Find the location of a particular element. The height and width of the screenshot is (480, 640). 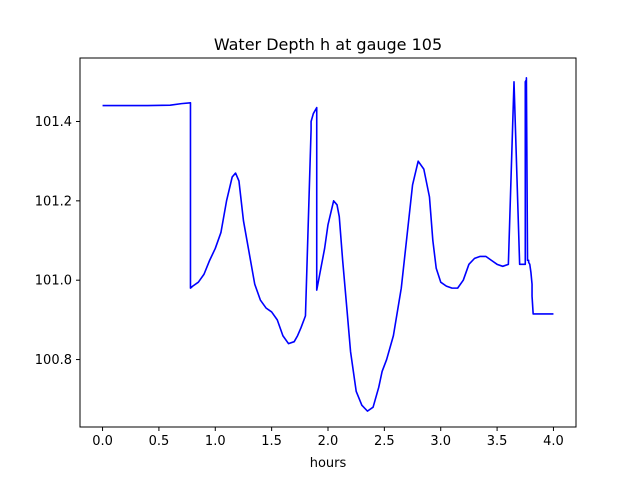

x-tick-label: 1.5 is located at coordinates (271, 441).